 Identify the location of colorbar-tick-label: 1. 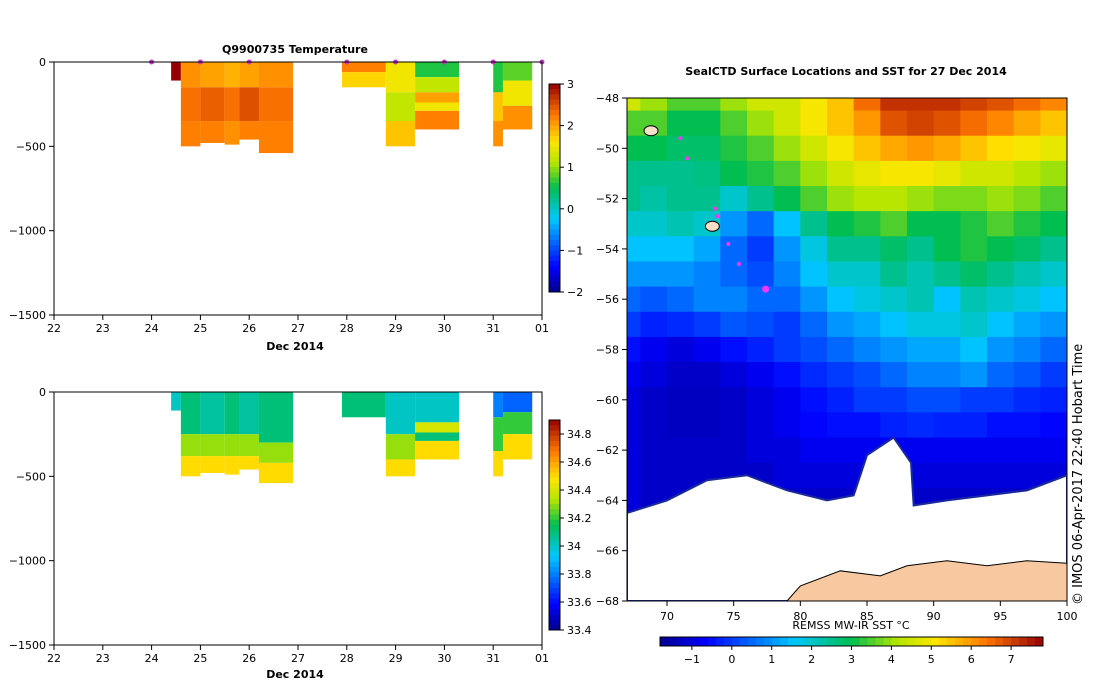
(570, 167).